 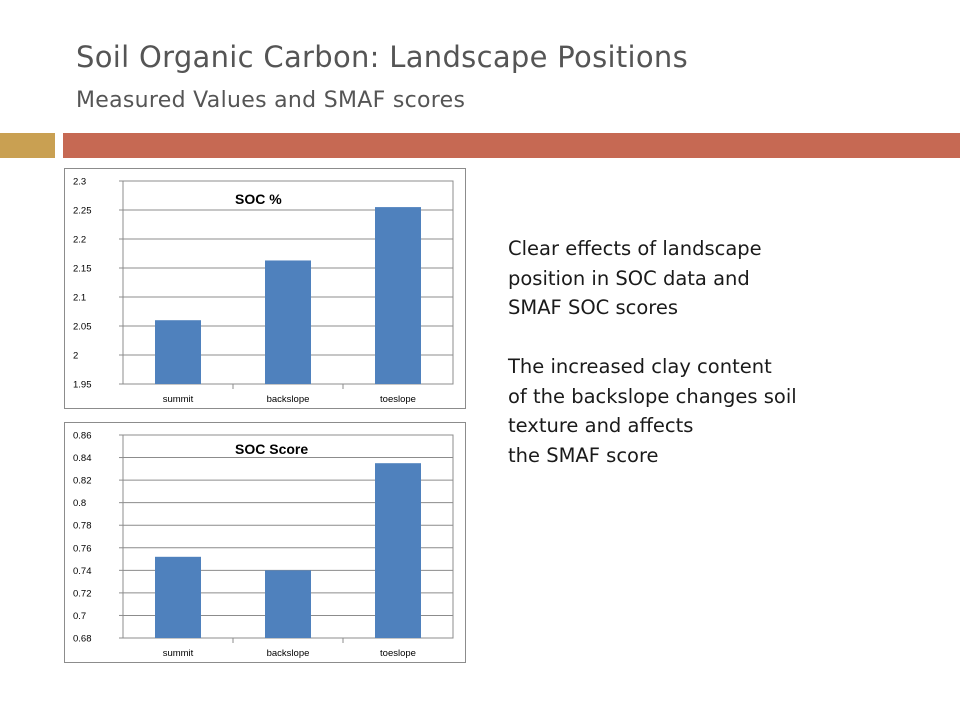 What do you see at coordinates (82, 385) in the screenshot?
I see `y-tick-label: 1.95` at bounding box center [82, 385].